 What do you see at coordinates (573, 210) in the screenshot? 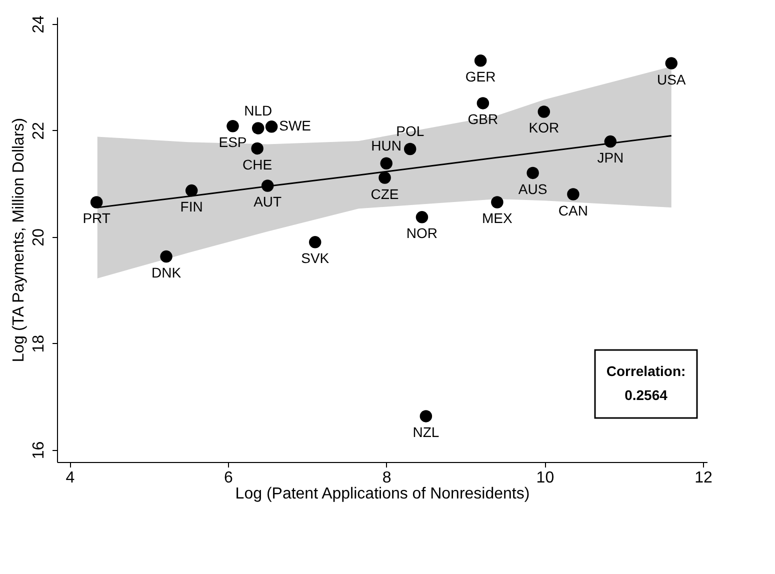
I see `annotation: CAN` at bounding box center [573, 210].